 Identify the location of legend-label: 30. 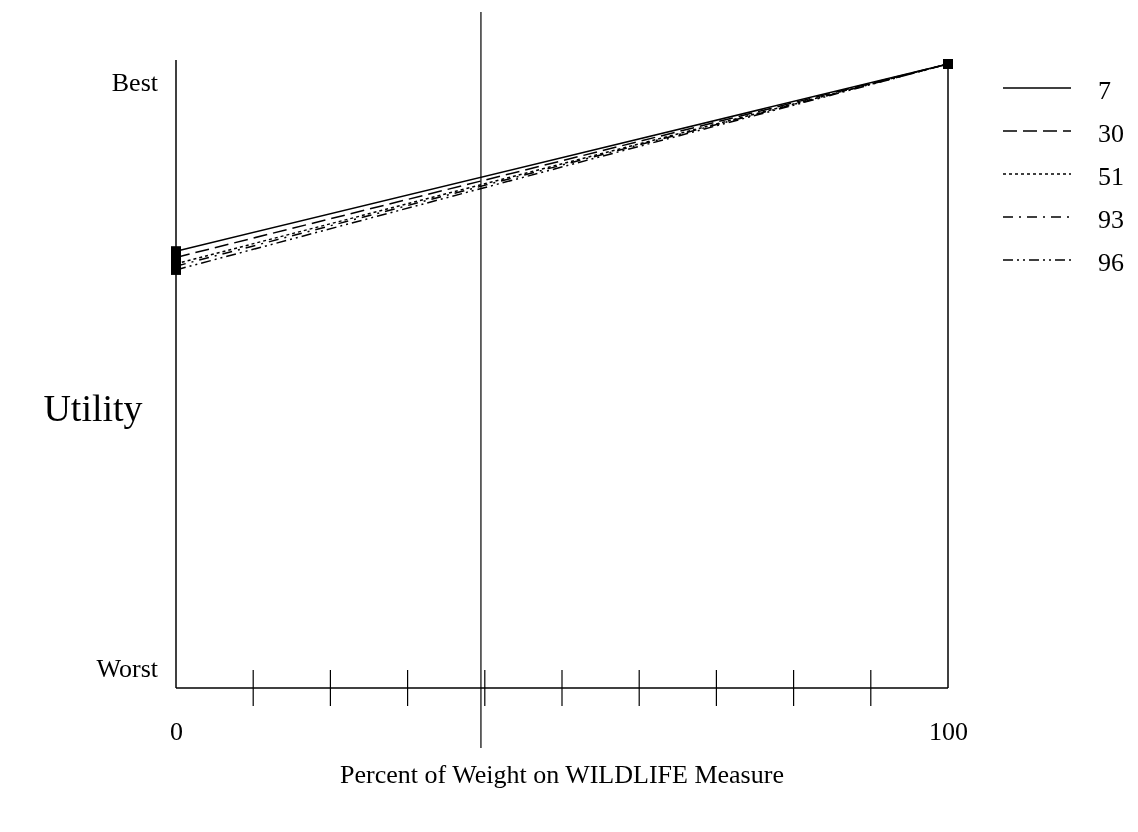
(1111, 134).